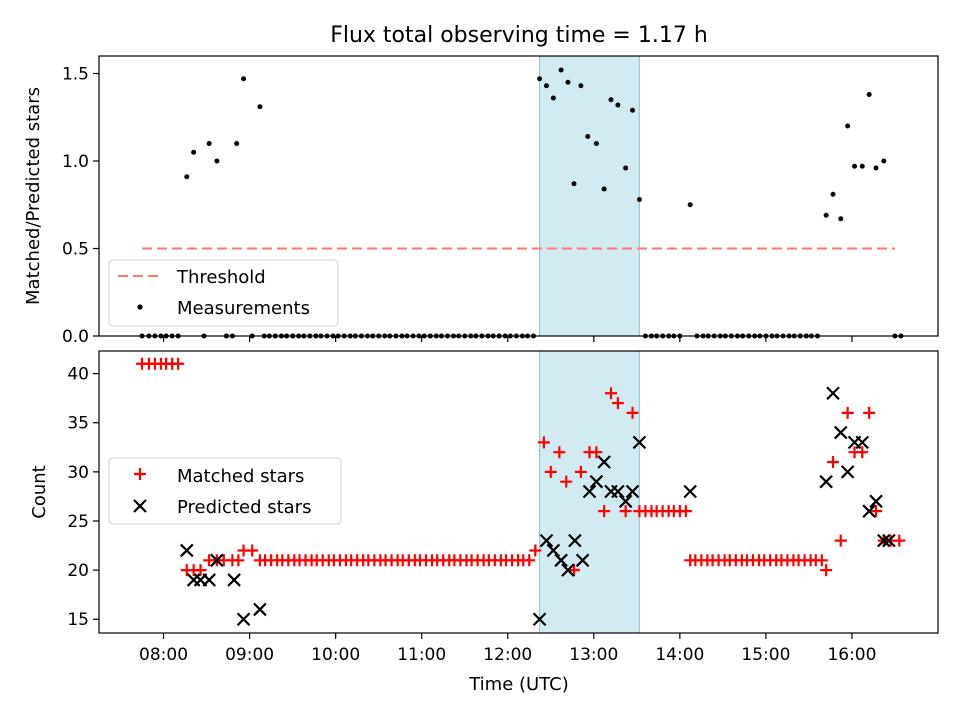 The height and width of the screenshot is (720, 960). I want to click on ratio-legend: Threshold Measurements, so click(223, 293).